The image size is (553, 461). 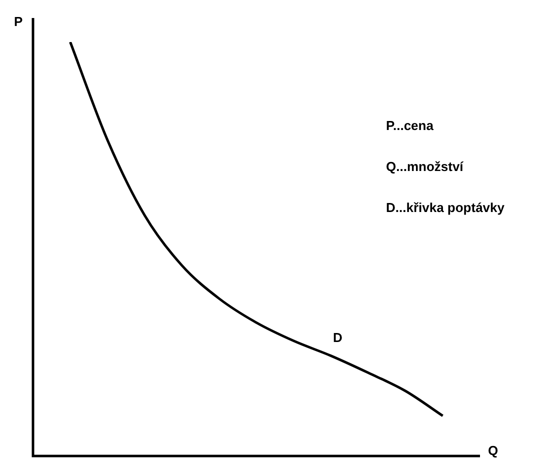 What do you see at coordinates (410, 125) in the screenshot?
I see `annotation: P...cena` at bounding box center [410, 125].